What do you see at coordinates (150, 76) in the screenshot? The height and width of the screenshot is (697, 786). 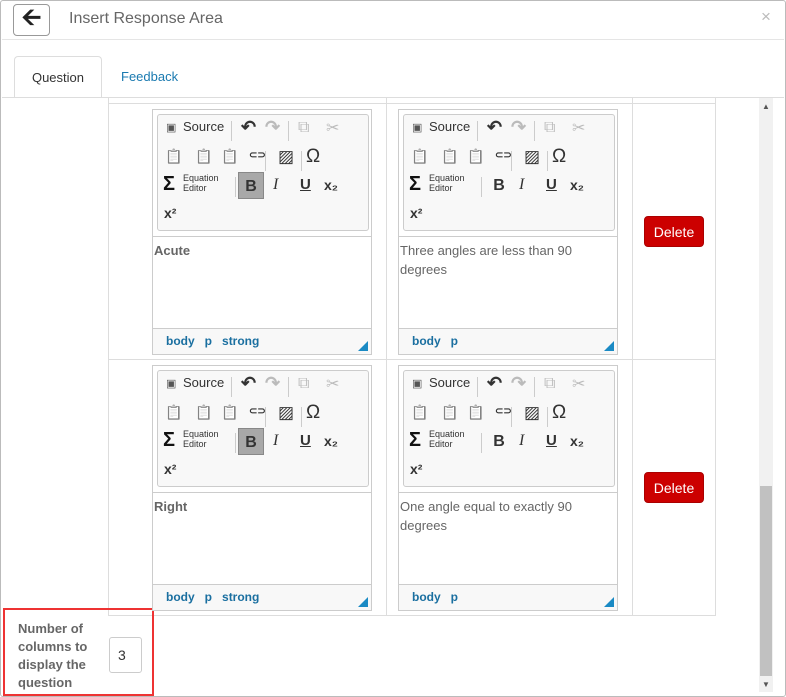 I see `tab-feedback: Feedback` at bounding box center [150, 76].